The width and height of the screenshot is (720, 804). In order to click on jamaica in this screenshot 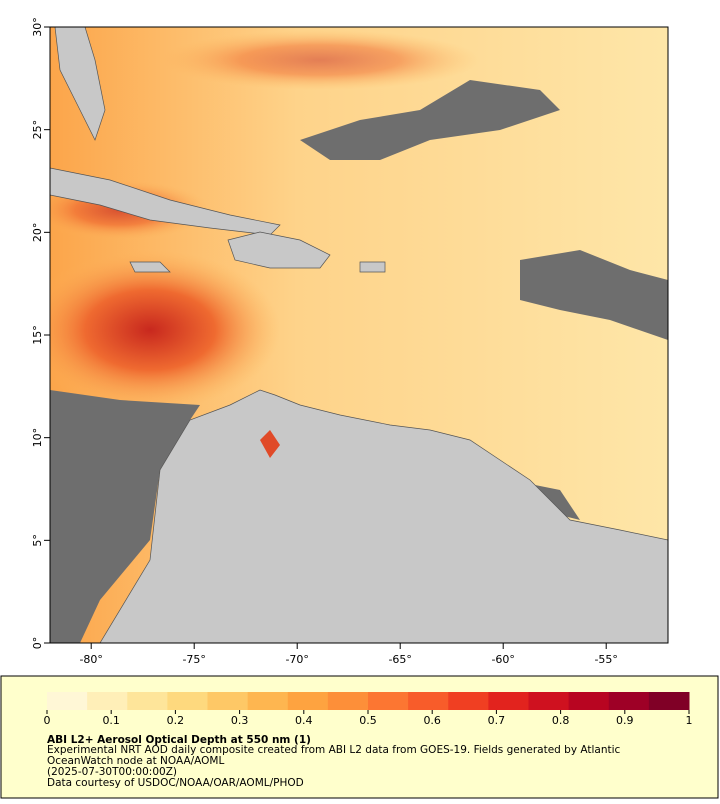, I will do `click(150, 267)`.